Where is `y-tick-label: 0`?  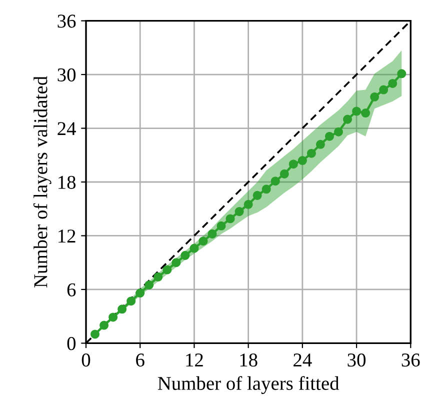
y-tick-label: 0 is located at coordinates (71, 343).